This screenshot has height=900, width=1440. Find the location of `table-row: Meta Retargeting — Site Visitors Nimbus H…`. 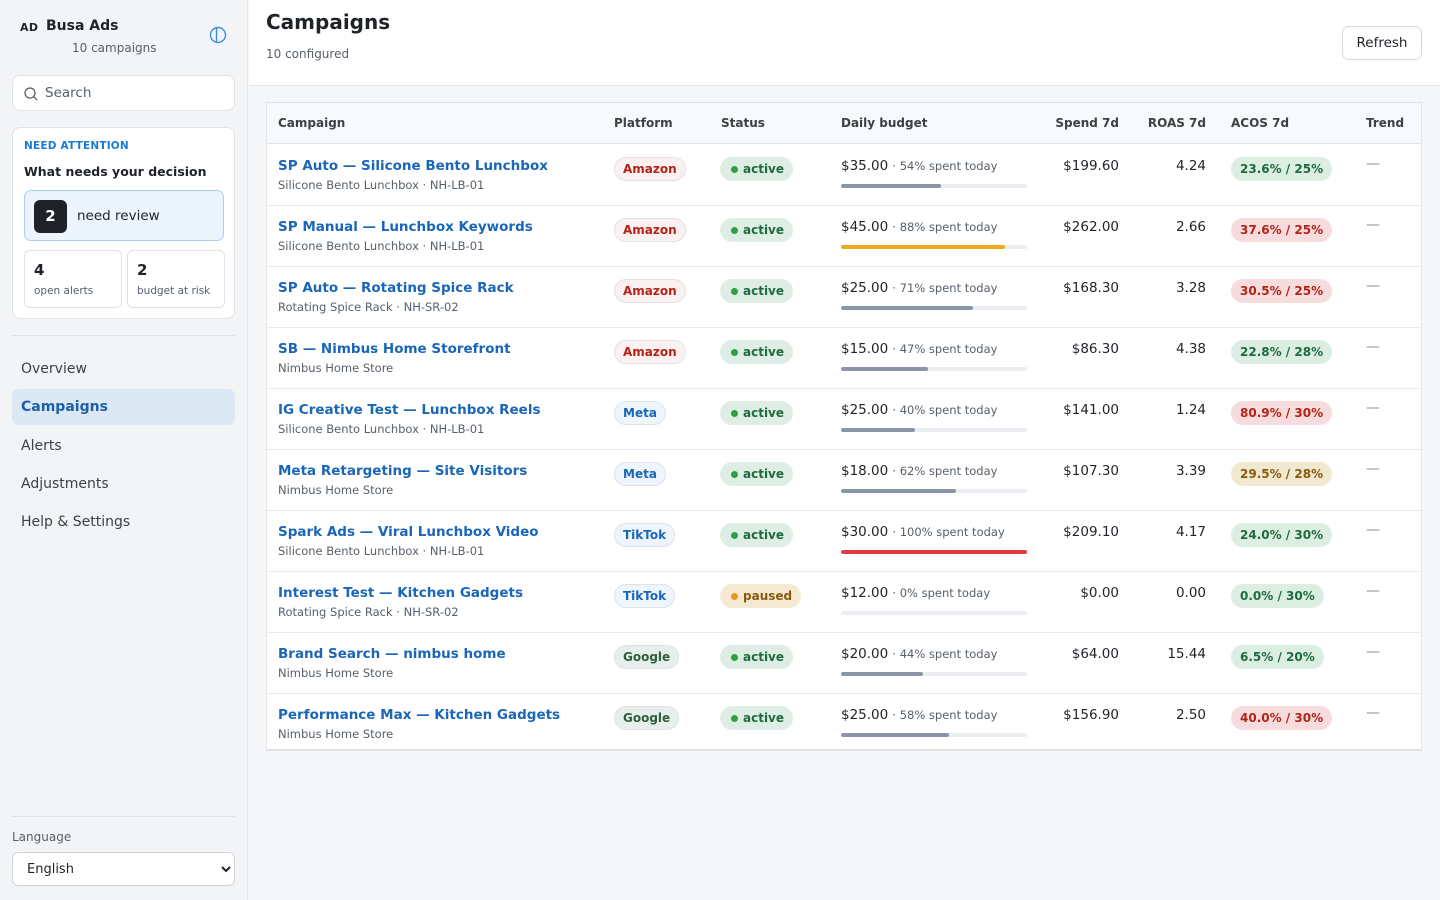

table-row: Meta Retargeting — Site Visitors Nimbus H… is located at coordinates (844, 480).